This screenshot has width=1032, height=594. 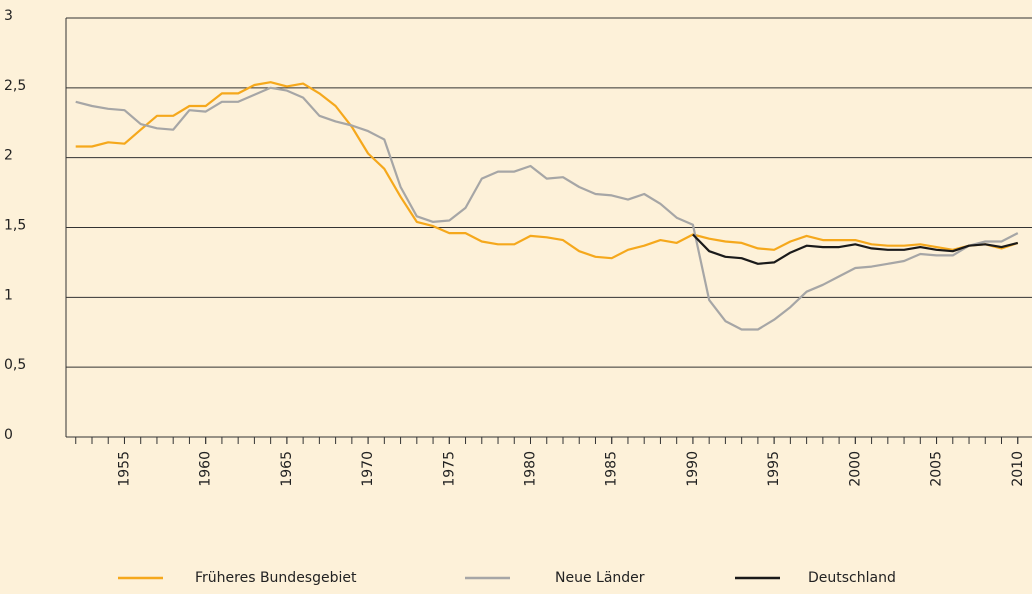 I want to click on y-tick-label: 2,5, so click(x=15, y=86).